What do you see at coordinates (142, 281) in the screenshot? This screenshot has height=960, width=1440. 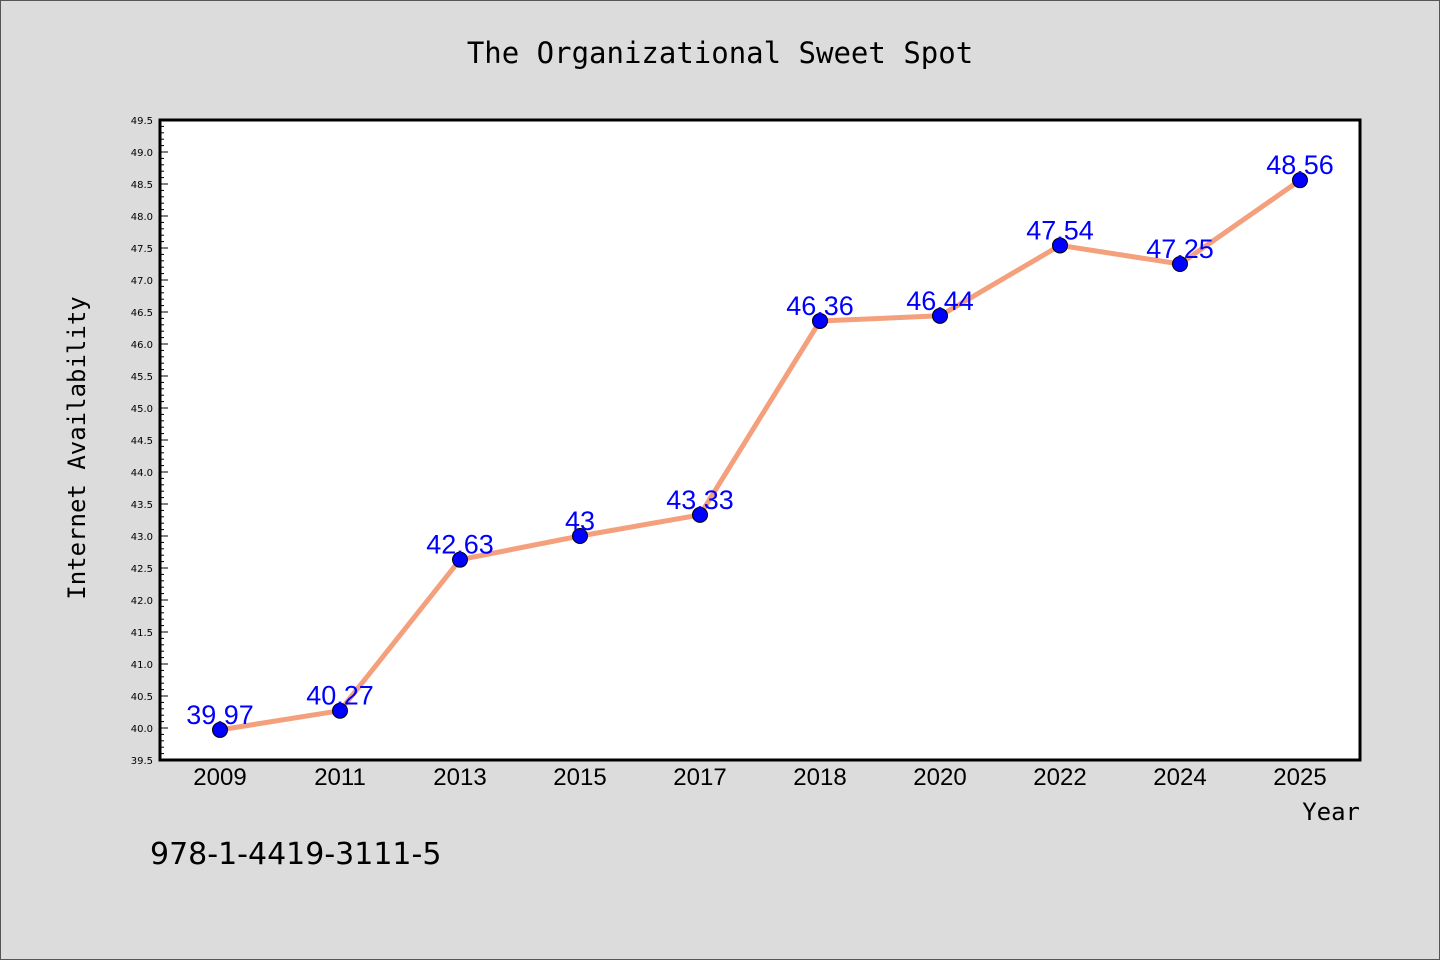 I see `y-tick-label: 47.0` at bounding box center [142, 281].